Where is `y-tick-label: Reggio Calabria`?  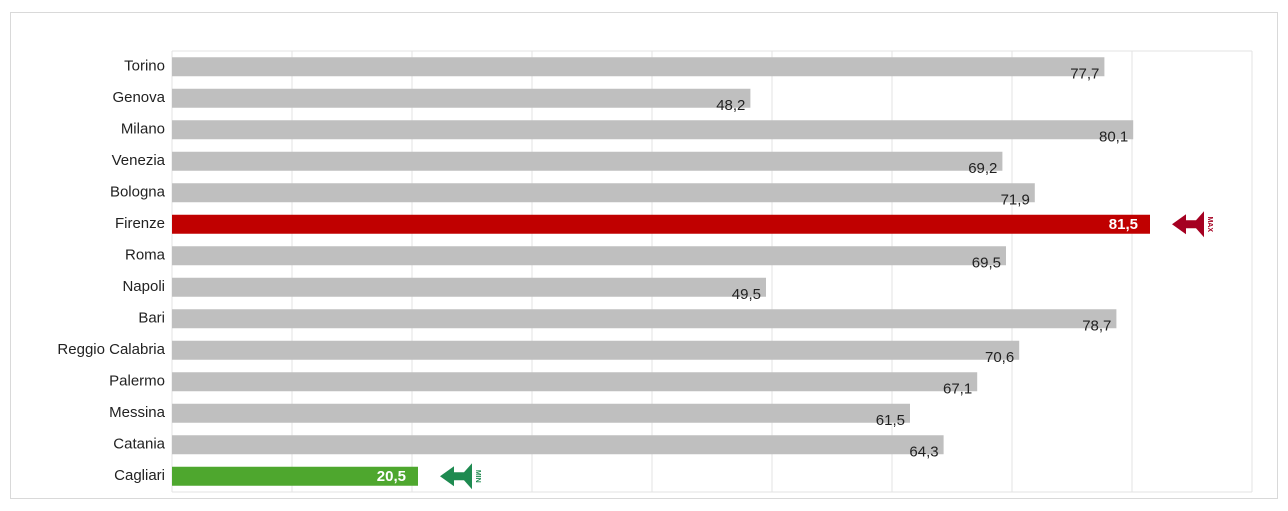 y-tick-label: Reggio Calabria is located at coordinates (111, 349).